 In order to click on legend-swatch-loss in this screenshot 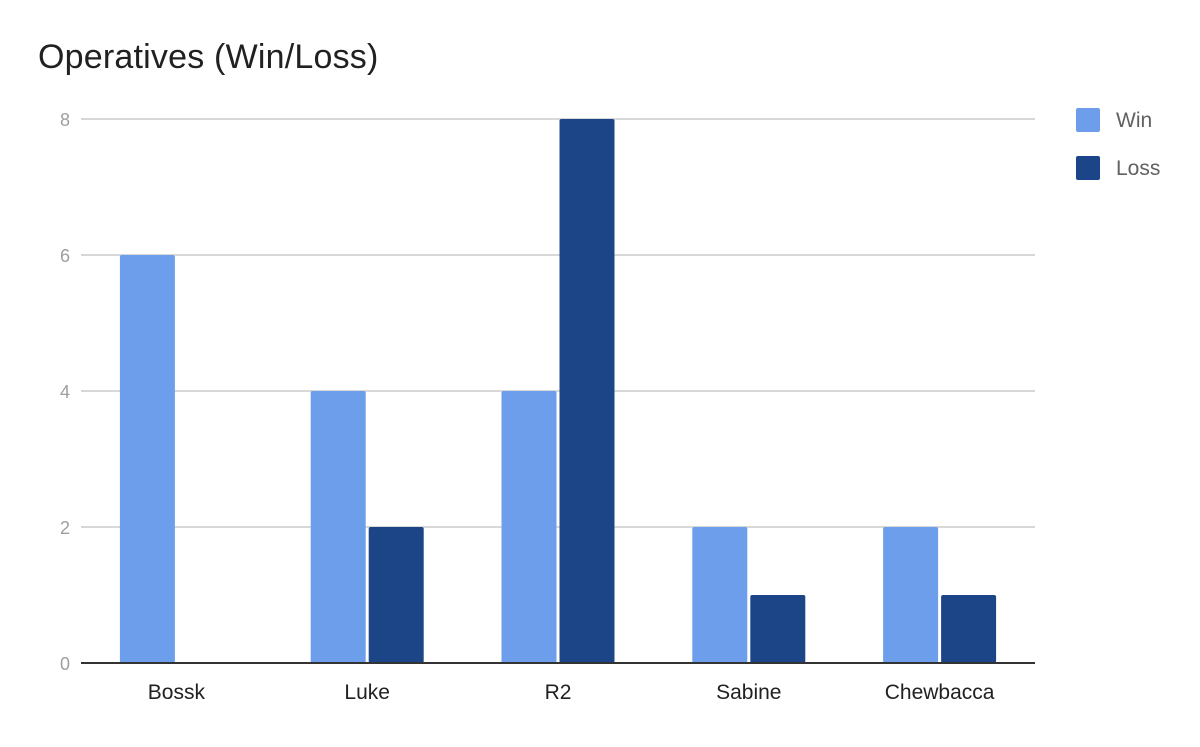, I will do `click(1088, 168)`.